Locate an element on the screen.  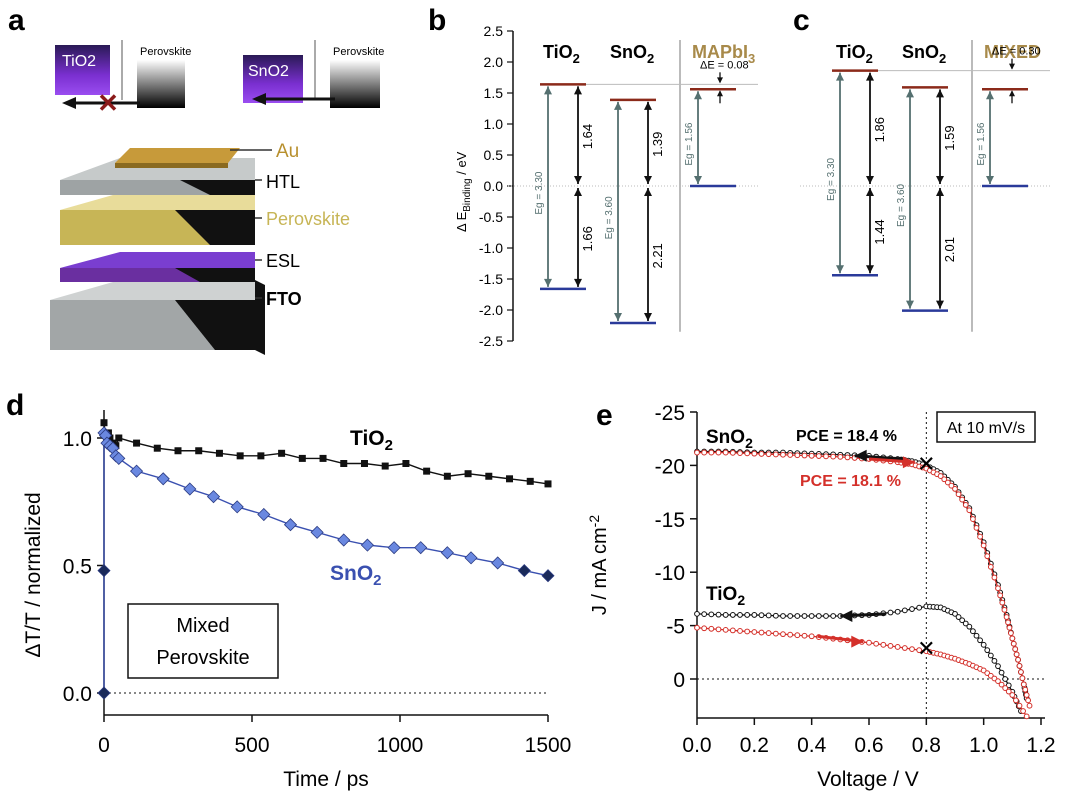
y-tick-label-b: 1.5 is located at coordinates (494, 93).